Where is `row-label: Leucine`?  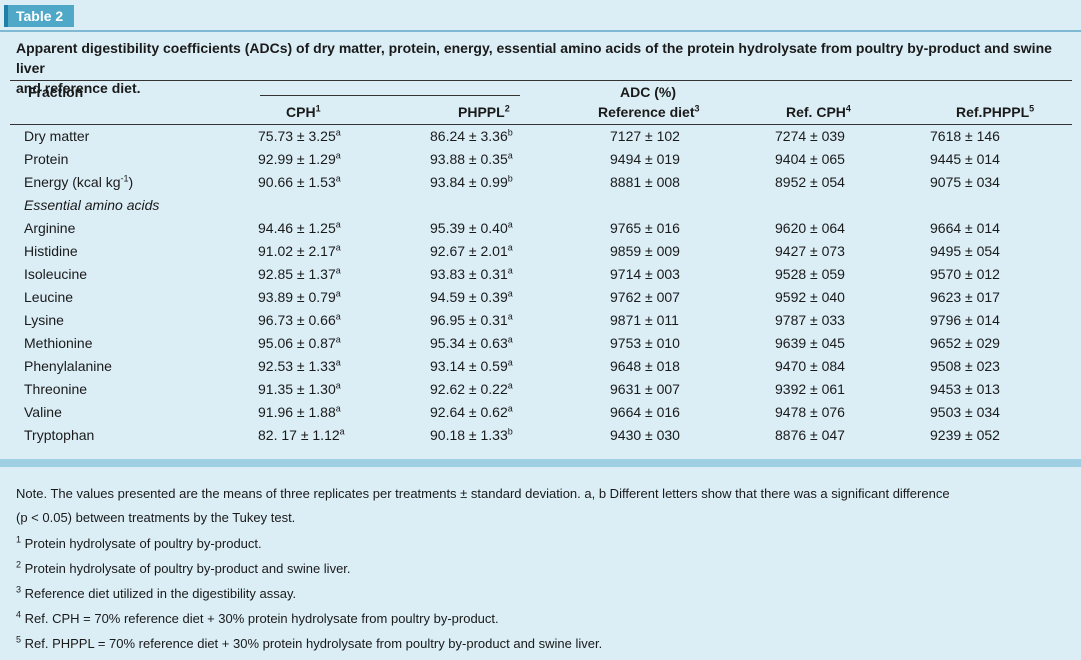
row-label: Leucine is located at coordinates (48, 297).